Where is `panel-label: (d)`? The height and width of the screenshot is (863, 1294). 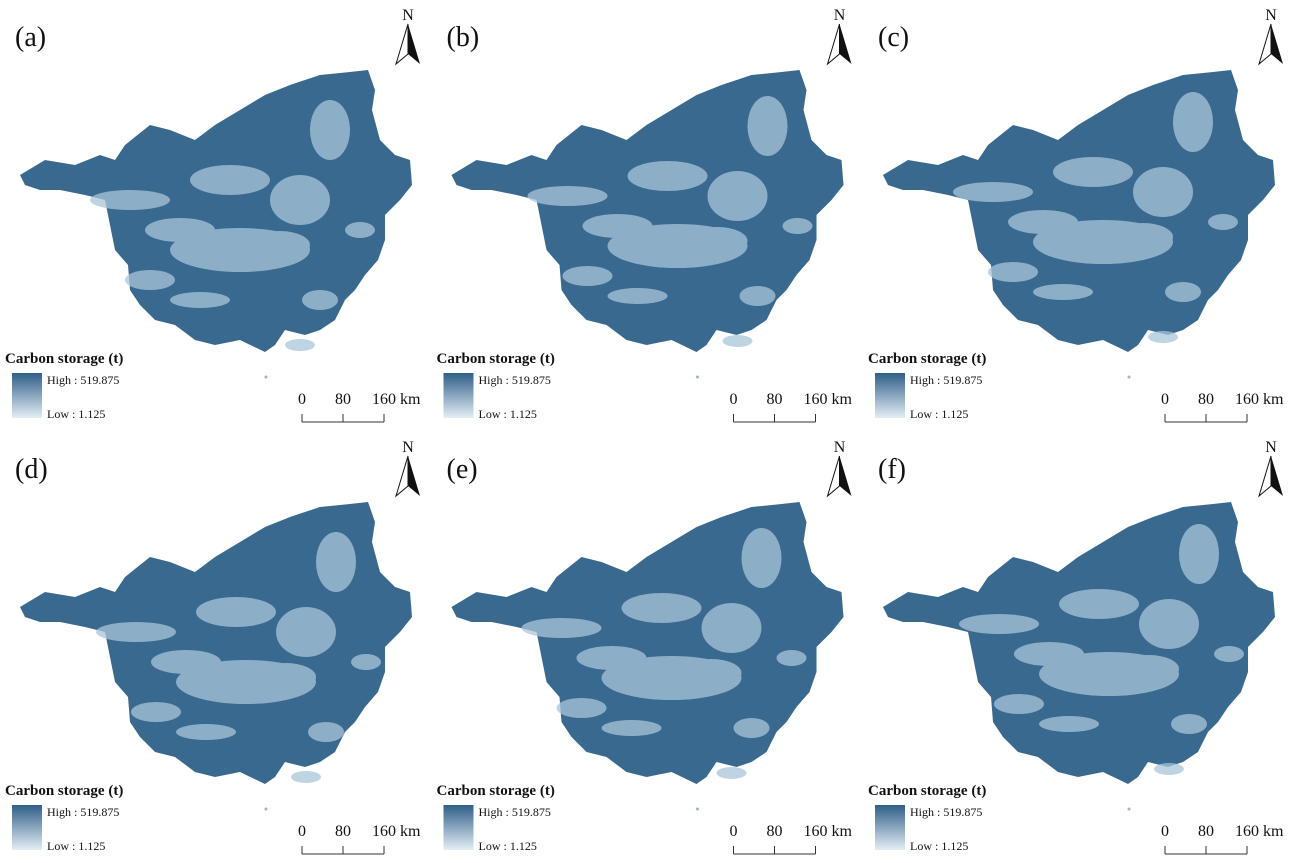 panel-label: (d) is located at coordinates (31, 469).